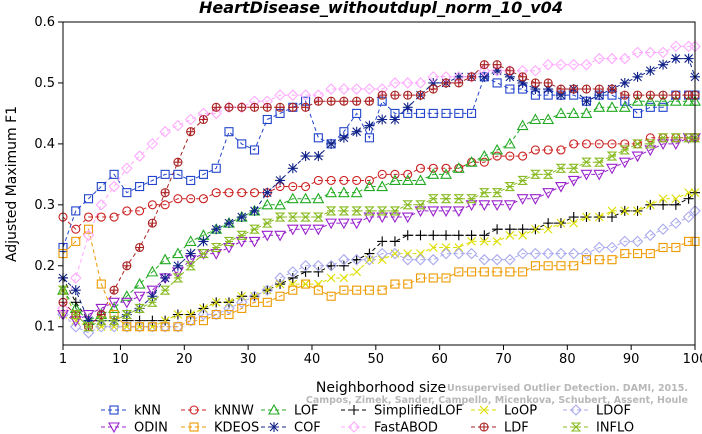 The image size is (702, 434). I want to click on legend-item-knn: kNN, so click(131, 411).